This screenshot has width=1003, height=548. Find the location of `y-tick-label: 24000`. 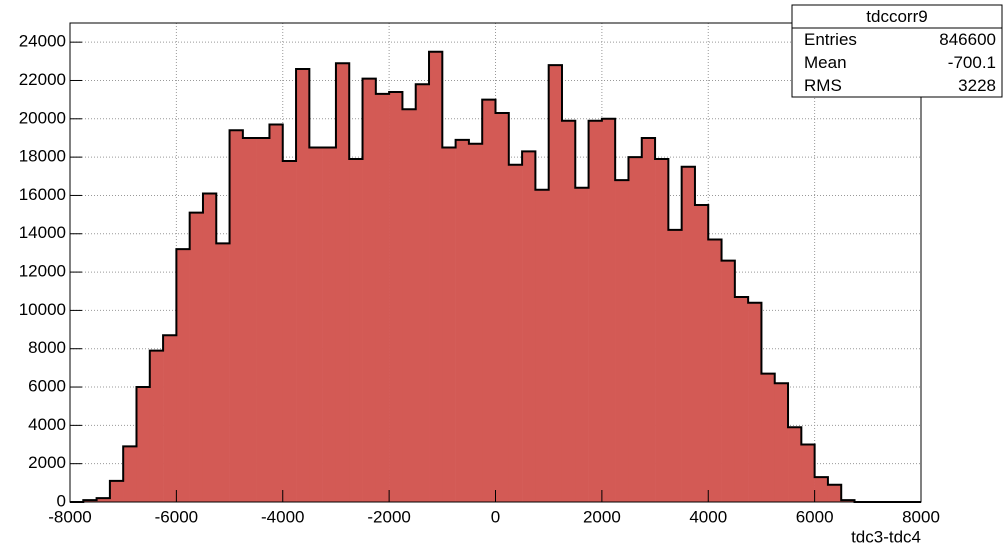

y-tick-label: 24000 is located at coordinates (42, 41).